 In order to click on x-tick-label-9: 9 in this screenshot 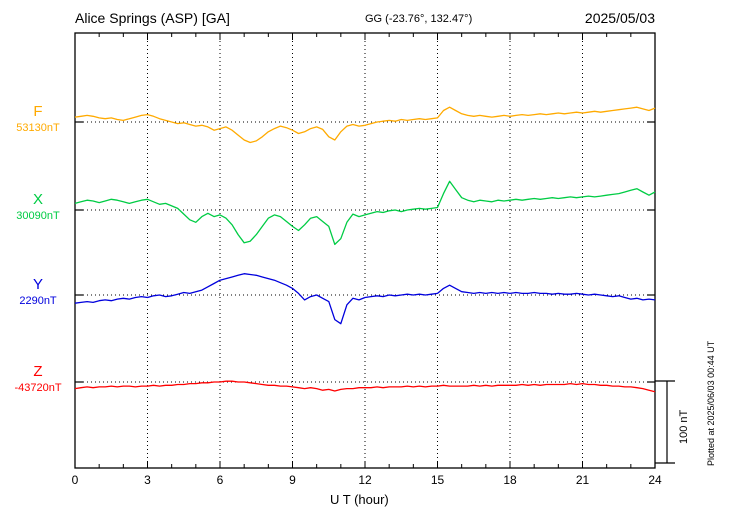, I will do `click(292, 480)`.